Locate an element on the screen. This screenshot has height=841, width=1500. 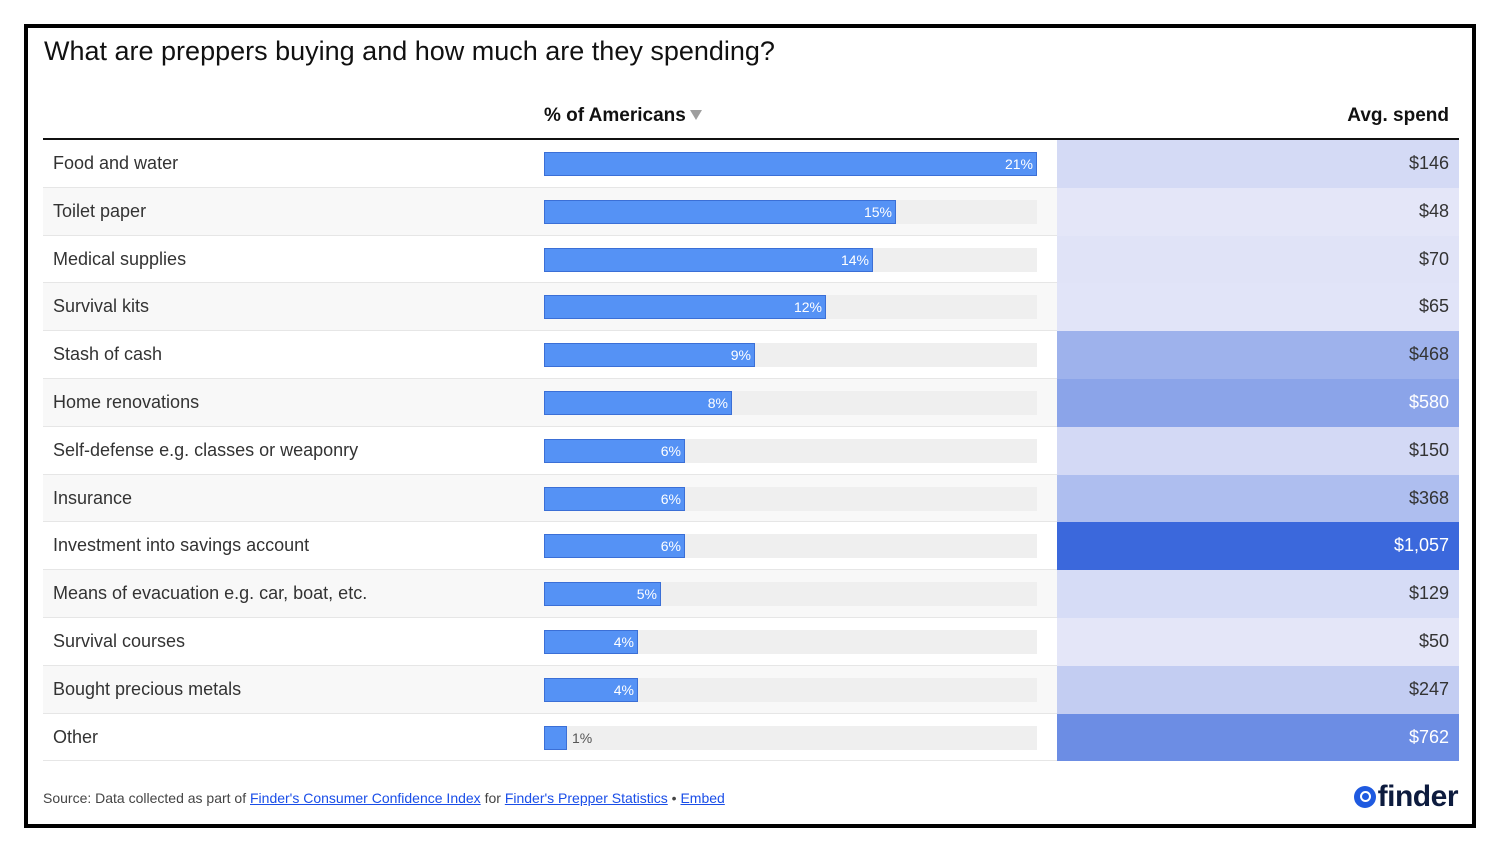
bar-track: 14% is located at coordinates (790, 259).